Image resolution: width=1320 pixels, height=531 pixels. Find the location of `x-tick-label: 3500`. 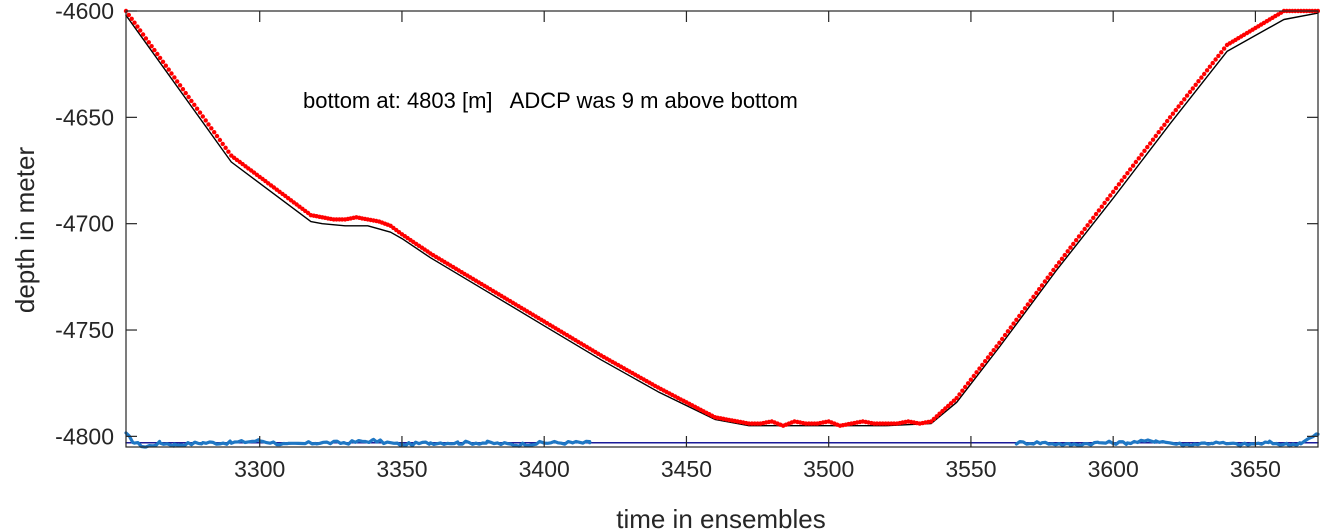

x-tick-label: 3500 is located at coordinates (828, 469).